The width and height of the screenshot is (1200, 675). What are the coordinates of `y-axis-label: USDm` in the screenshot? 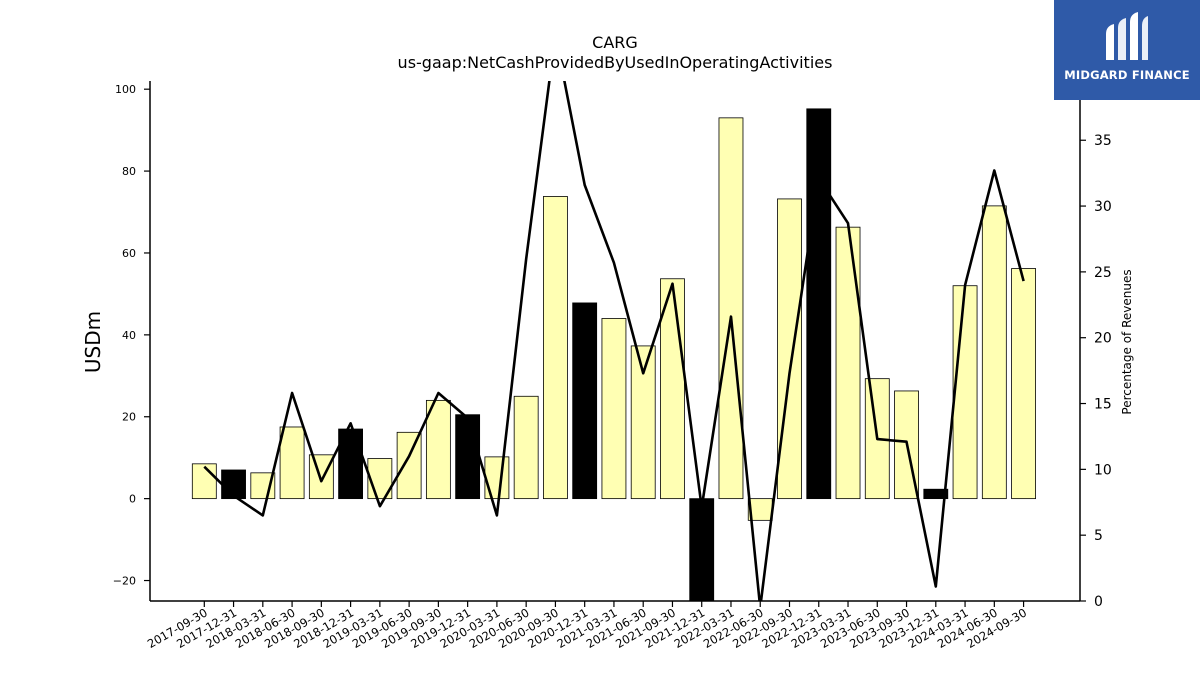 It's located at (93, 342).